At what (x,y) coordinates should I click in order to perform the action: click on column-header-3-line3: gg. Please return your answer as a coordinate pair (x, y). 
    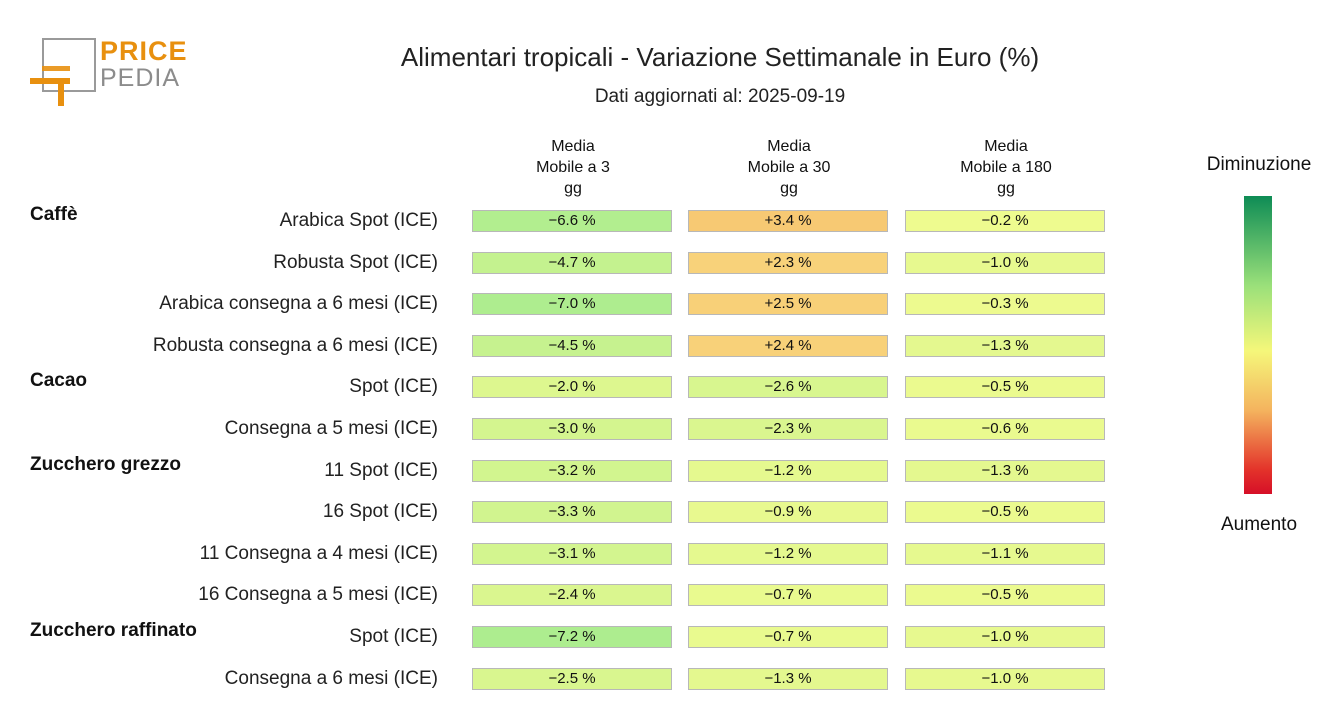
    Looking at the image, I should click on (1006, 188).